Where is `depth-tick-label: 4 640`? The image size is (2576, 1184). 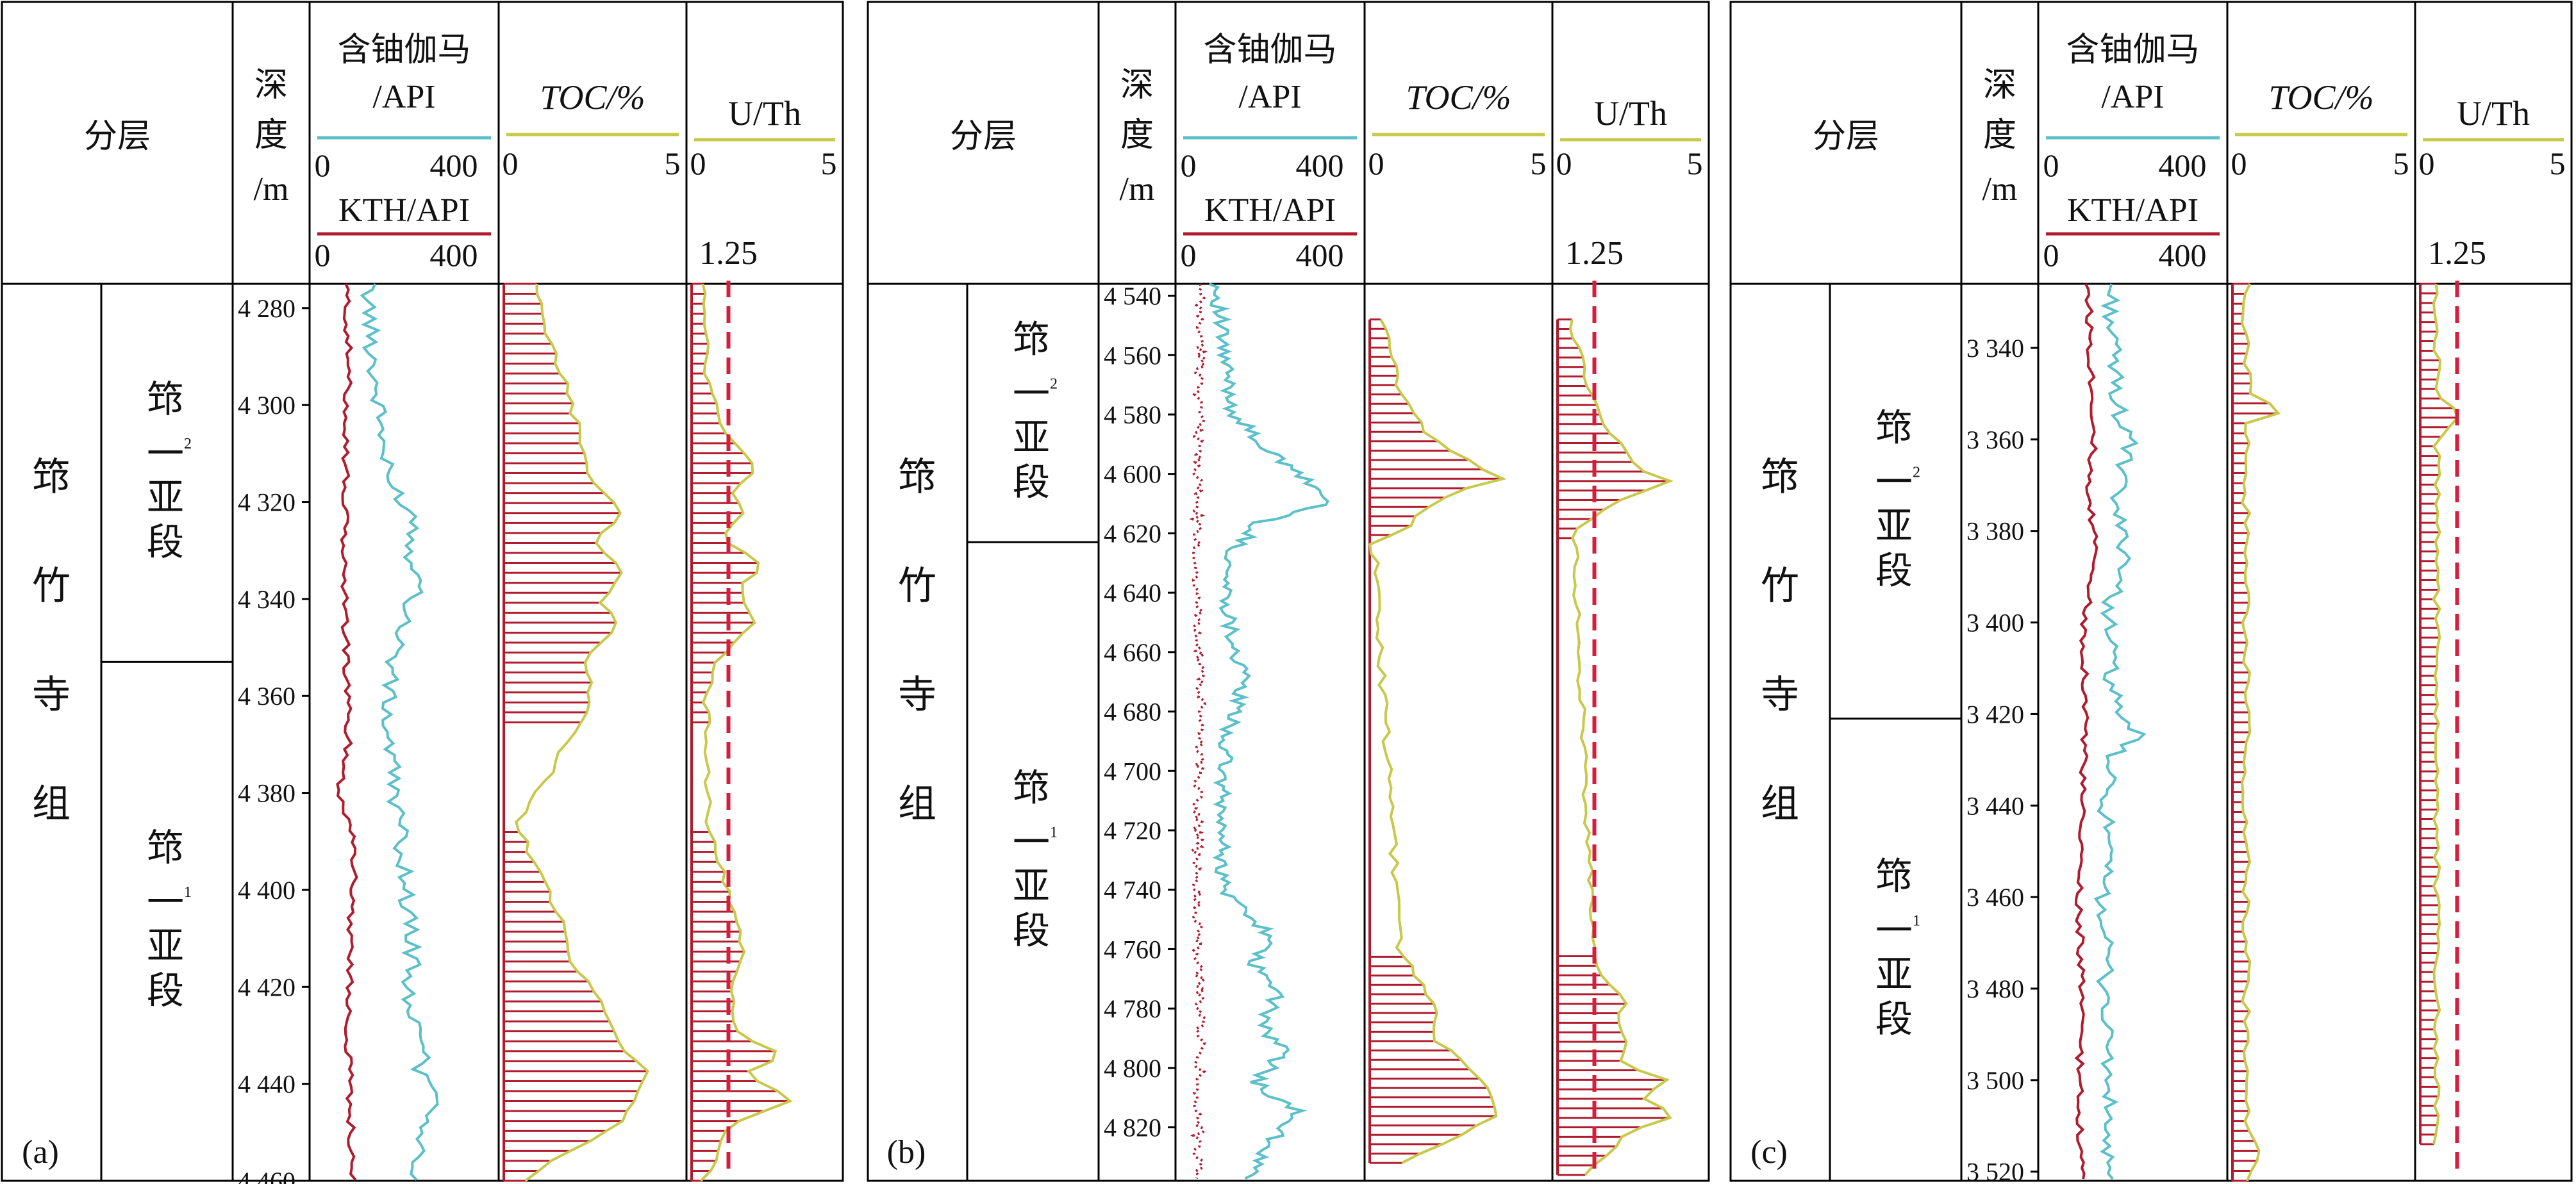 depth-tick-label: 4 640 is located at coordinates (1133, 593).